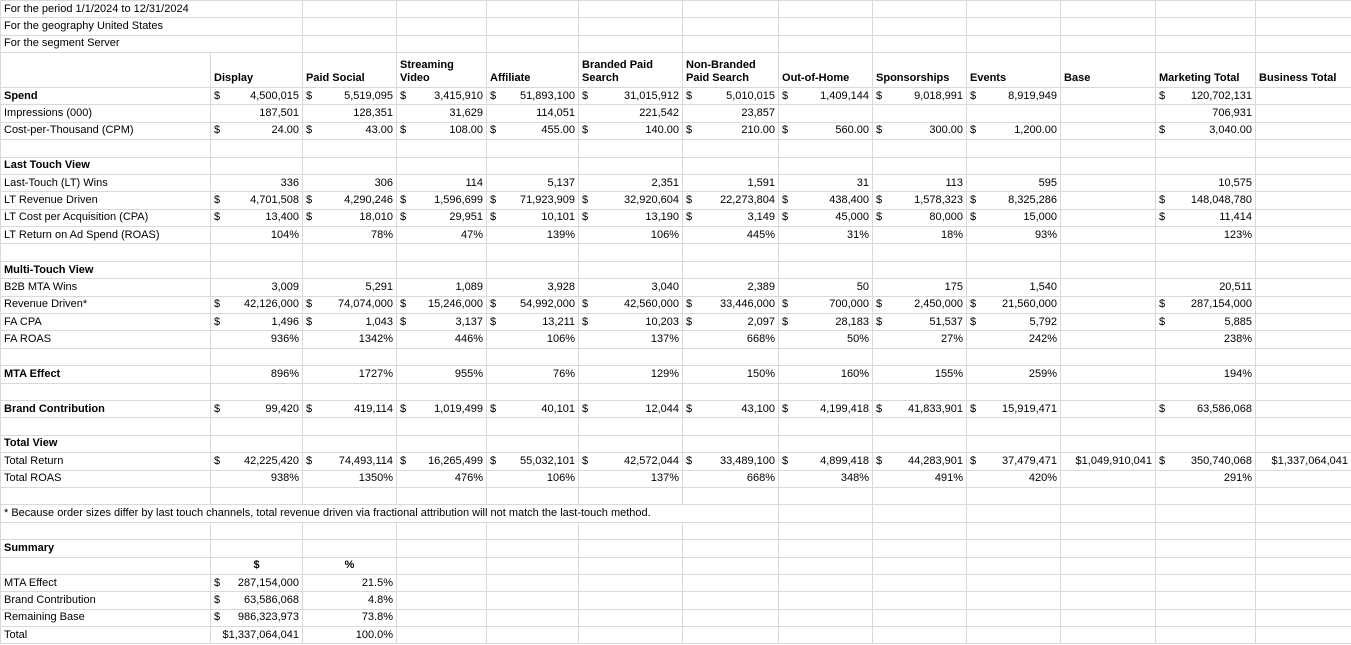 The width and height of the screenshot is (1351, 645). Describe the element at coordinates (826, 478) in the screenshot. I see `cell: 348%` at that location.